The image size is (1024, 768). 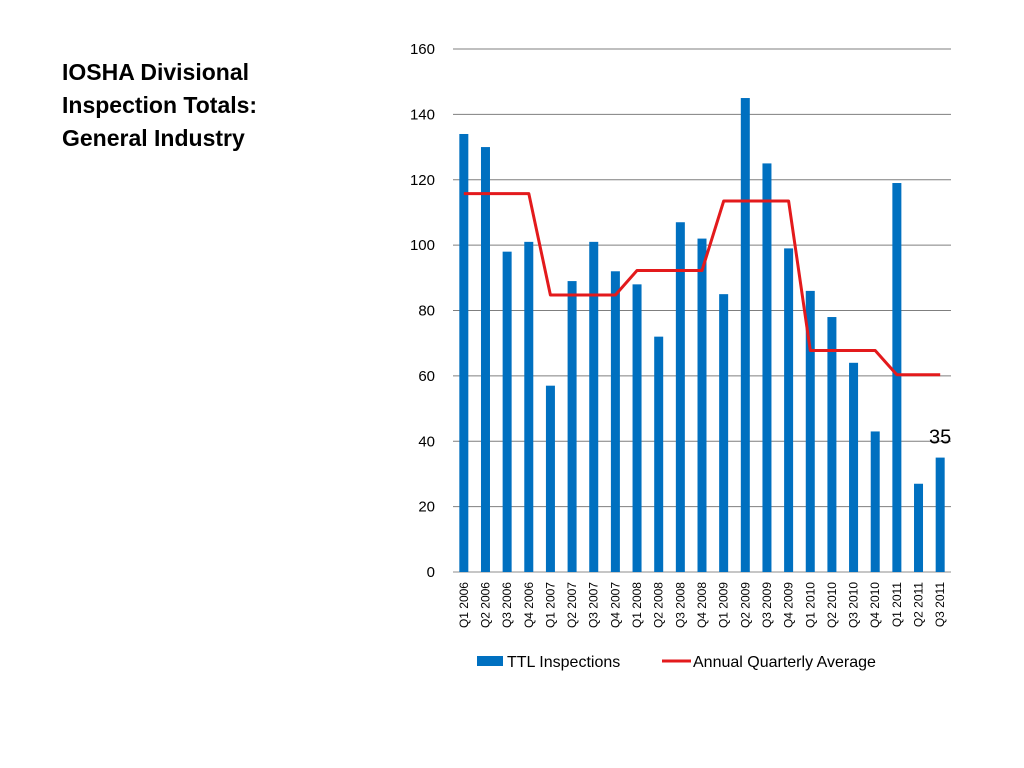 What do you see at coordinates (919, 604) in the screenshot?
I see `x-tick-label: Q2 2011` at bounding box center [919, 604].